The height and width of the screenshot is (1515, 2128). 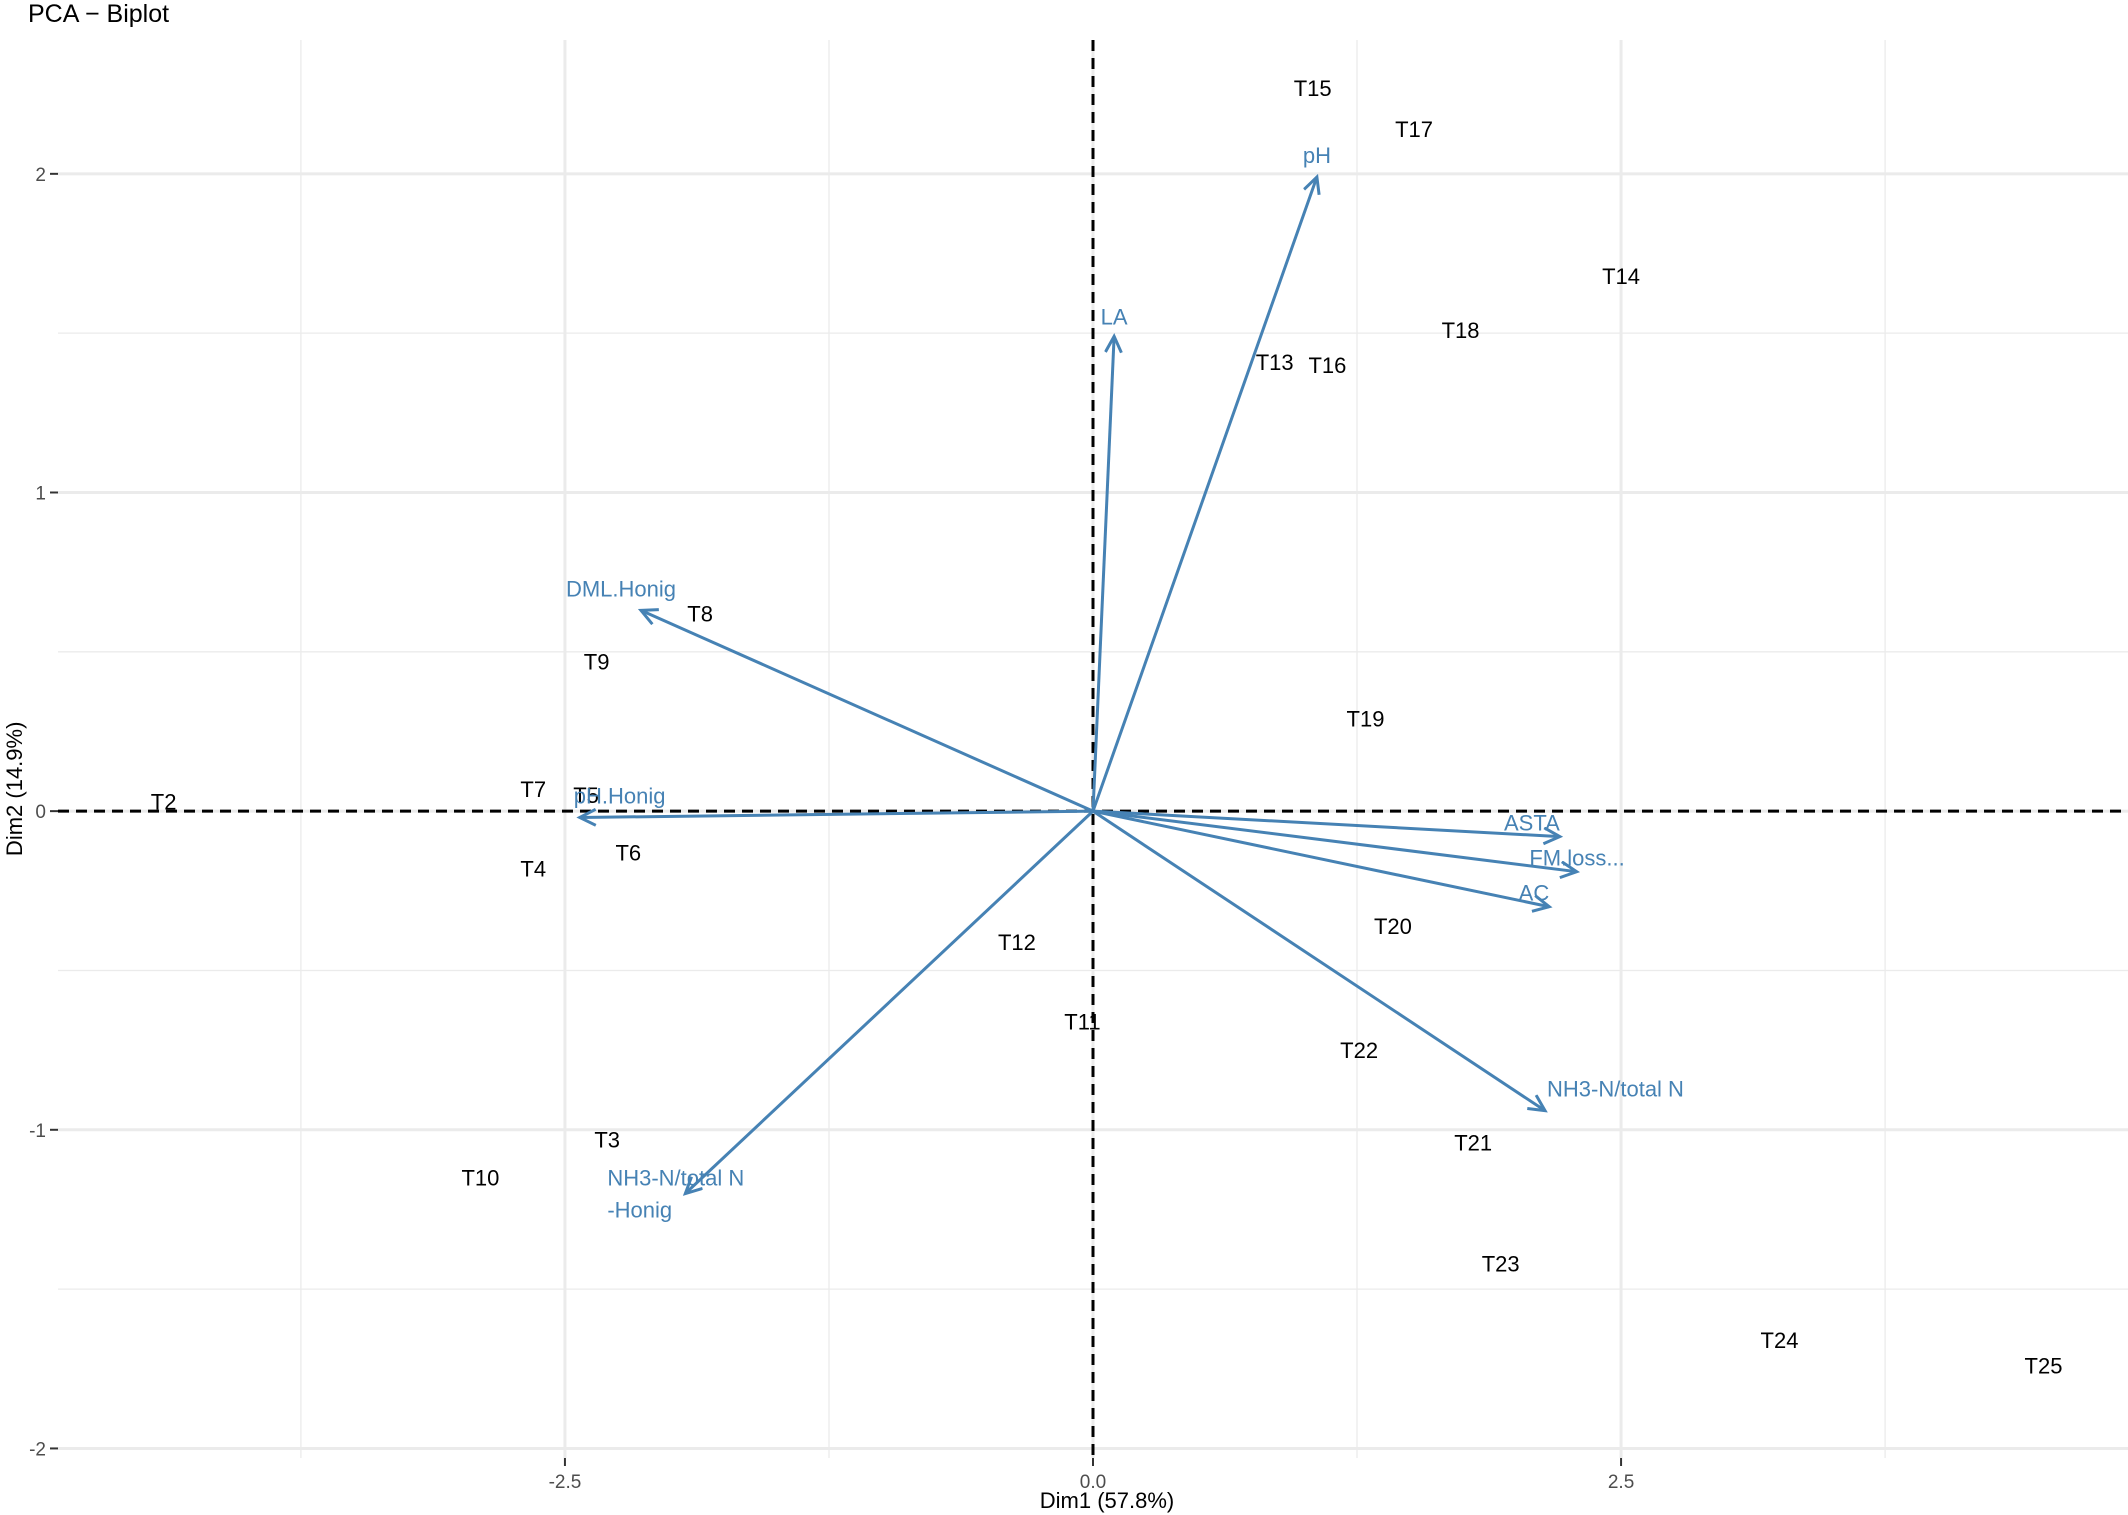 I want to click on observation-label: T18, so click(x=1461, y=330).